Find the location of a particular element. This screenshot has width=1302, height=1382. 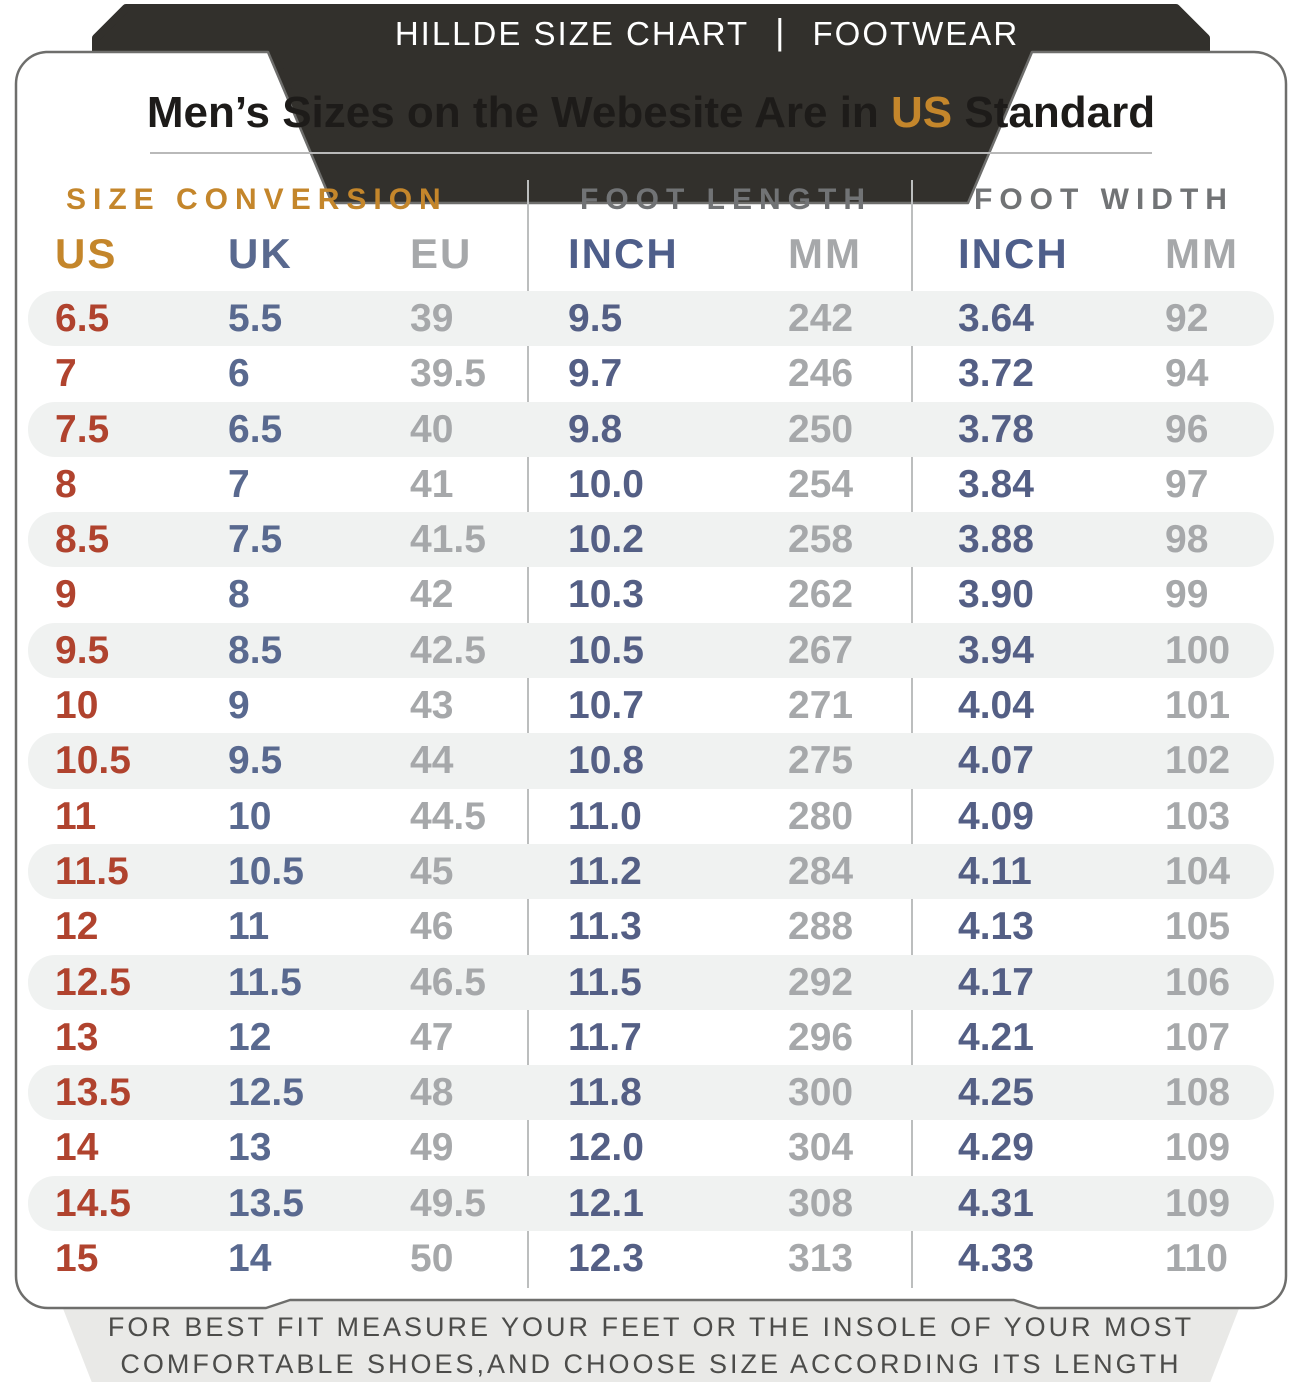

size-row: 10 9 43 10.7 271 4.04 101 is located at coordinates (651, 705).